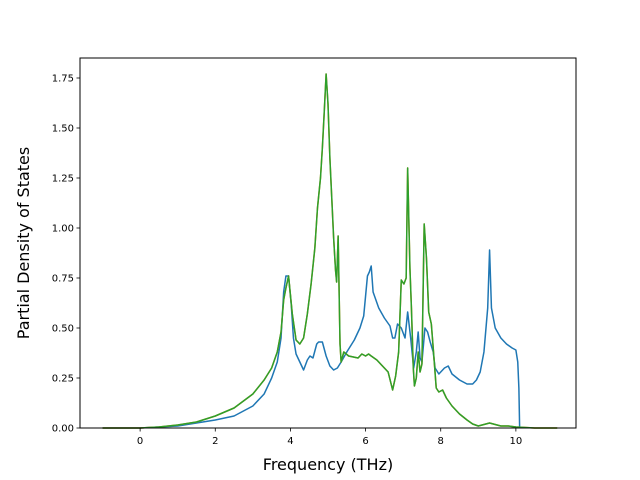 The width and height of the screenshot is (640, 480). What do you see at coordinates (63, 429) in the screenshot?
I see `y-tick-label: 0.00` at bounding box center [63, 429].